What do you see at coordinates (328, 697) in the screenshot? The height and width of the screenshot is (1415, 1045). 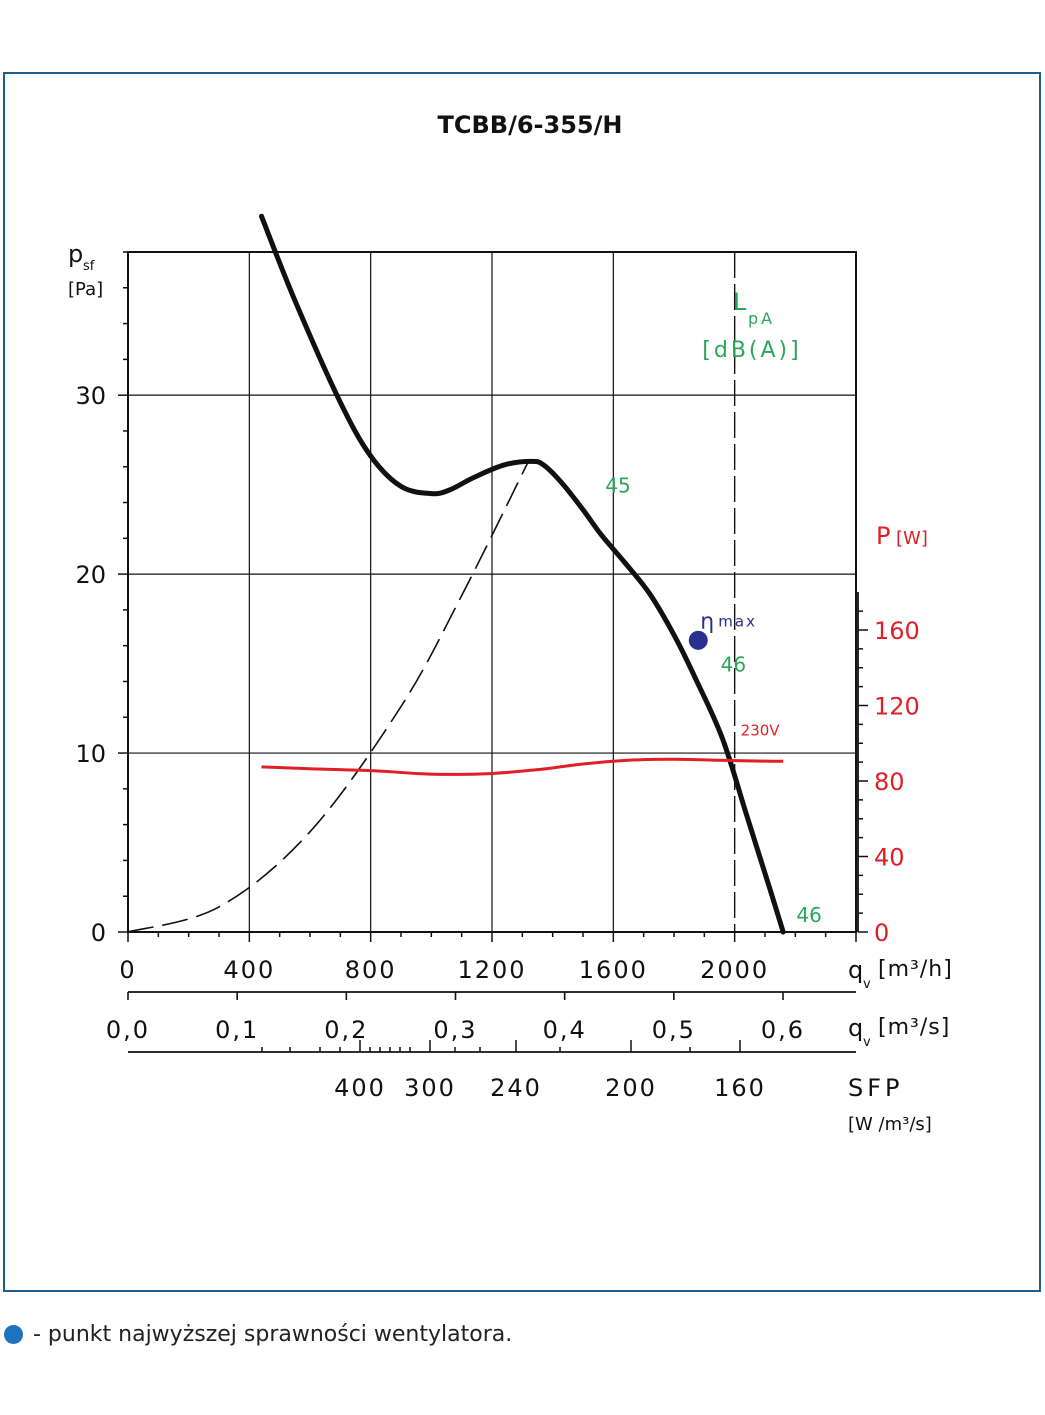 I see `system-curve` at bounding box center [328, 697].